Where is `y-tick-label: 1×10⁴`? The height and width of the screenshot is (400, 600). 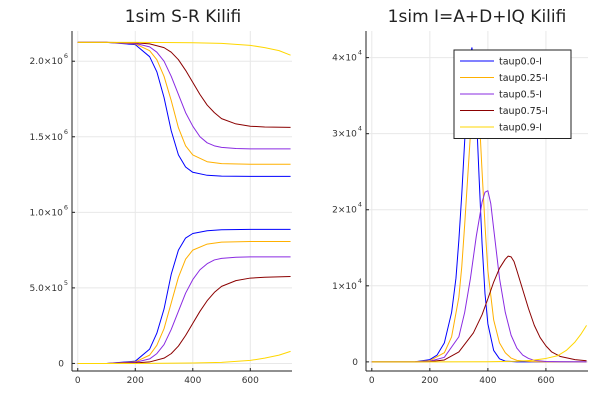
y-tick-label: 1×10⁴ is located at coordinates (347, 284).